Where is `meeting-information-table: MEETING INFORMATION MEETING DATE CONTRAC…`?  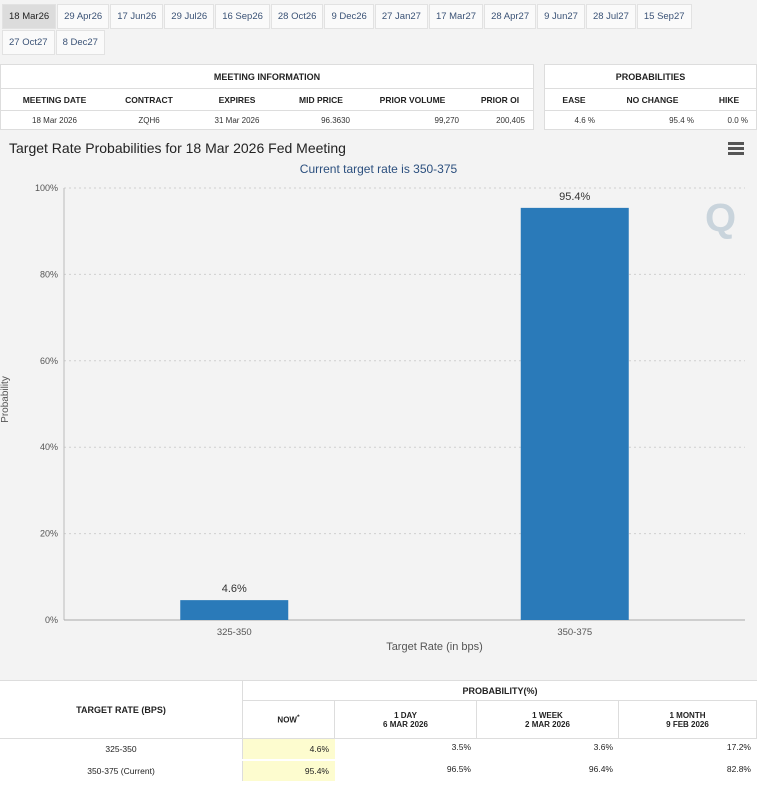
meeting-information-table: MEETING INFORMATION MEETING DATE CONTRAC… is located at coordinates (267, 97).